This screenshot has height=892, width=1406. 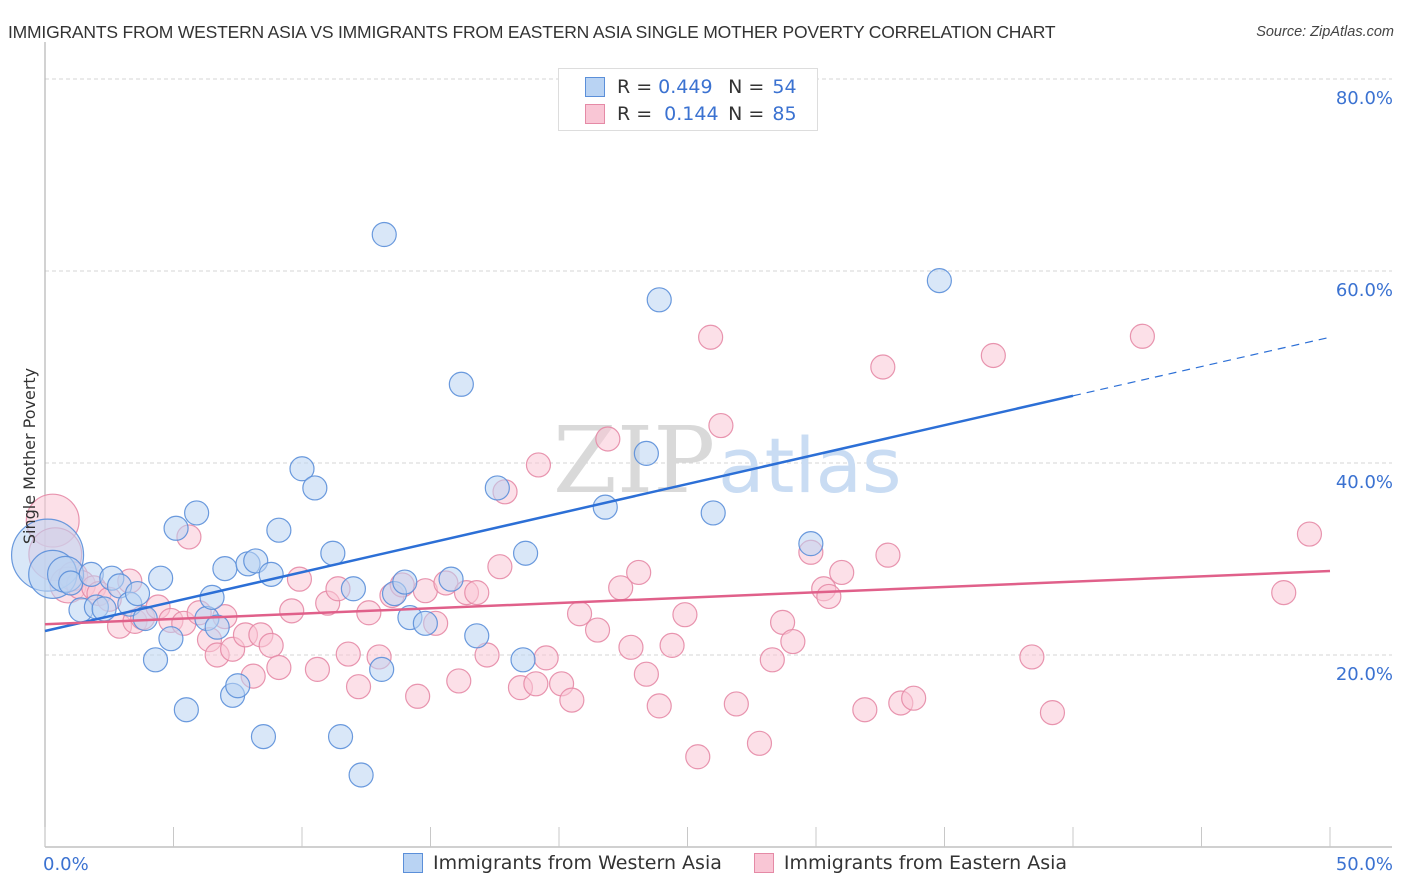 I want to click on legend-item-western-asia: Immigrants from Western Asia, so click(x=562, y=863).